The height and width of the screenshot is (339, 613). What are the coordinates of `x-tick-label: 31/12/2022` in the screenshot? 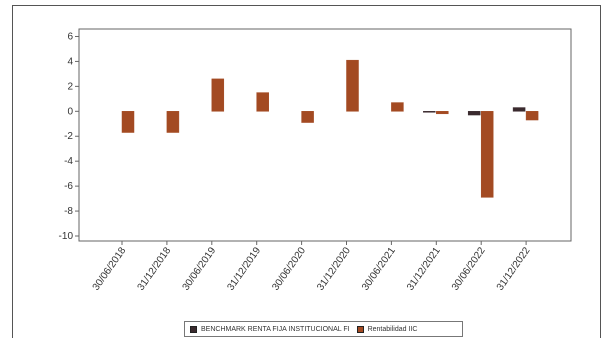 It's located at (514, 269).